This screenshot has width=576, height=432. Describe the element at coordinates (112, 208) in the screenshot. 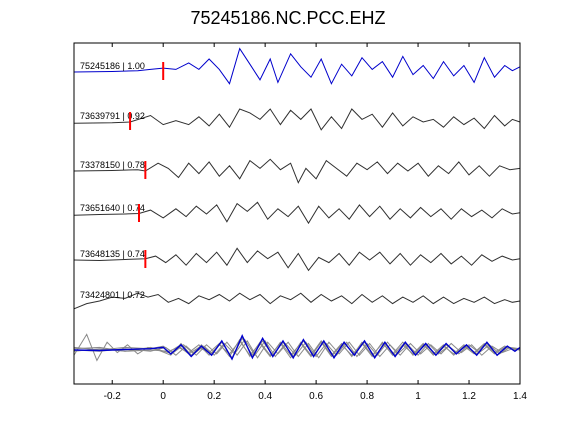

I see `trace-4-label: 73651640 | 0.74` at that location.